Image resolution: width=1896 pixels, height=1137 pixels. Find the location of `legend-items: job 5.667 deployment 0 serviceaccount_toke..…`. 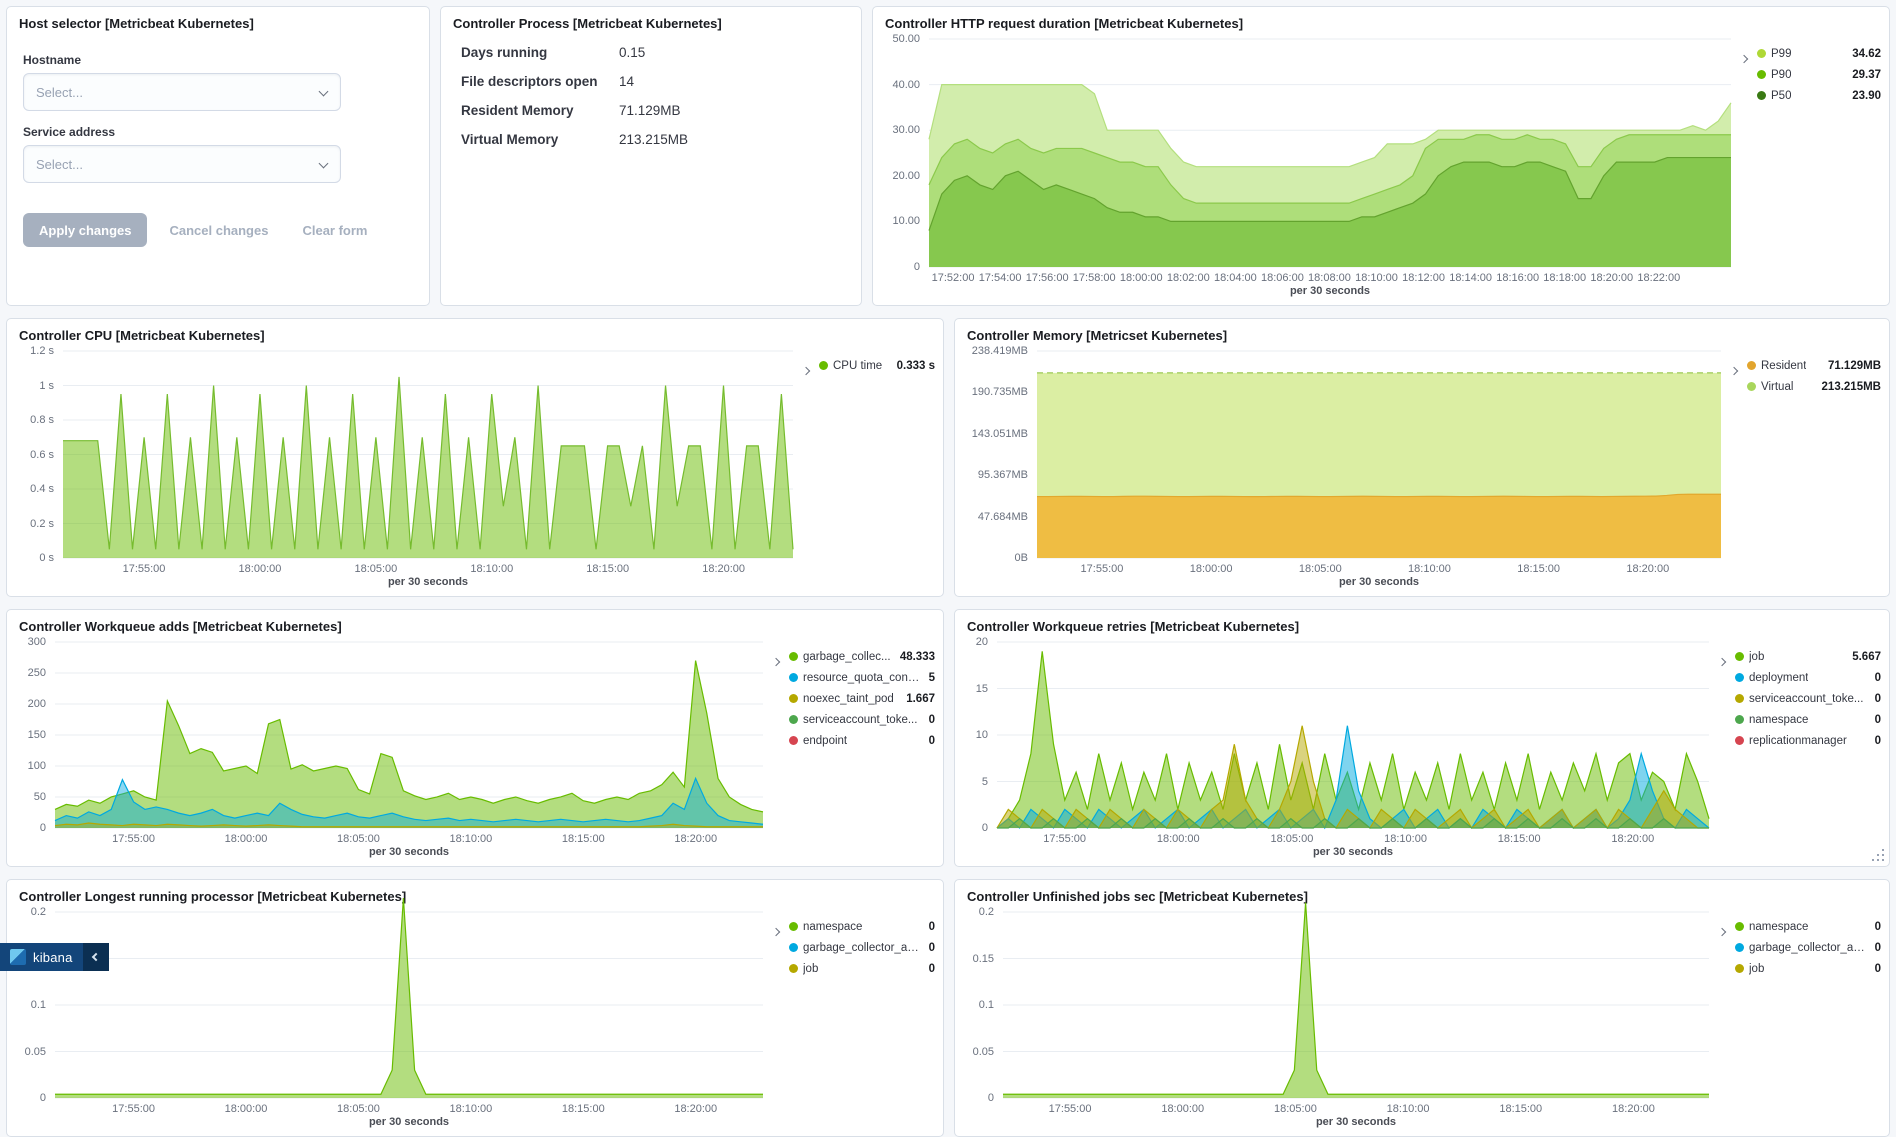

legend-items: job 5.667 deployment 0 serviceaccount_toke..… is located at coordinates (1808, 754).